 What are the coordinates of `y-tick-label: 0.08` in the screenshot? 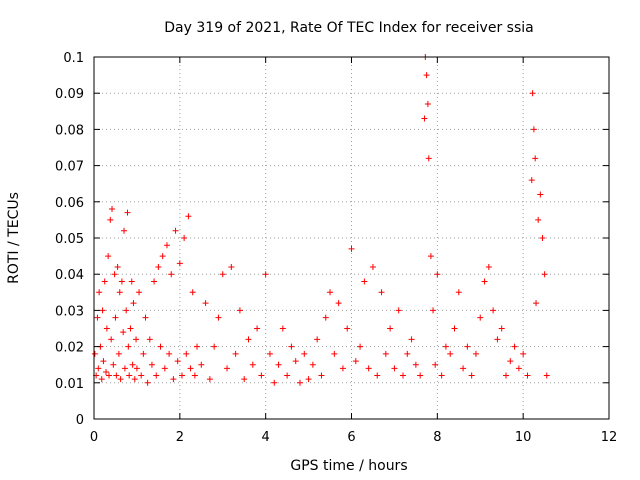 It's located at (69, 130).